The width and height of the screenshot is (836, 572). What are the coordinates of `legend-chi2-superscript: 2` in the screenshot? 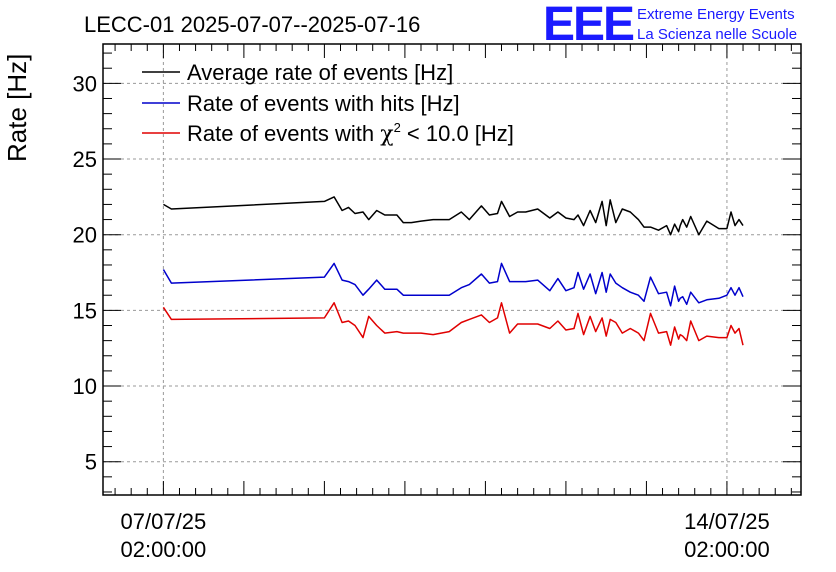 It's located at (397, 127).